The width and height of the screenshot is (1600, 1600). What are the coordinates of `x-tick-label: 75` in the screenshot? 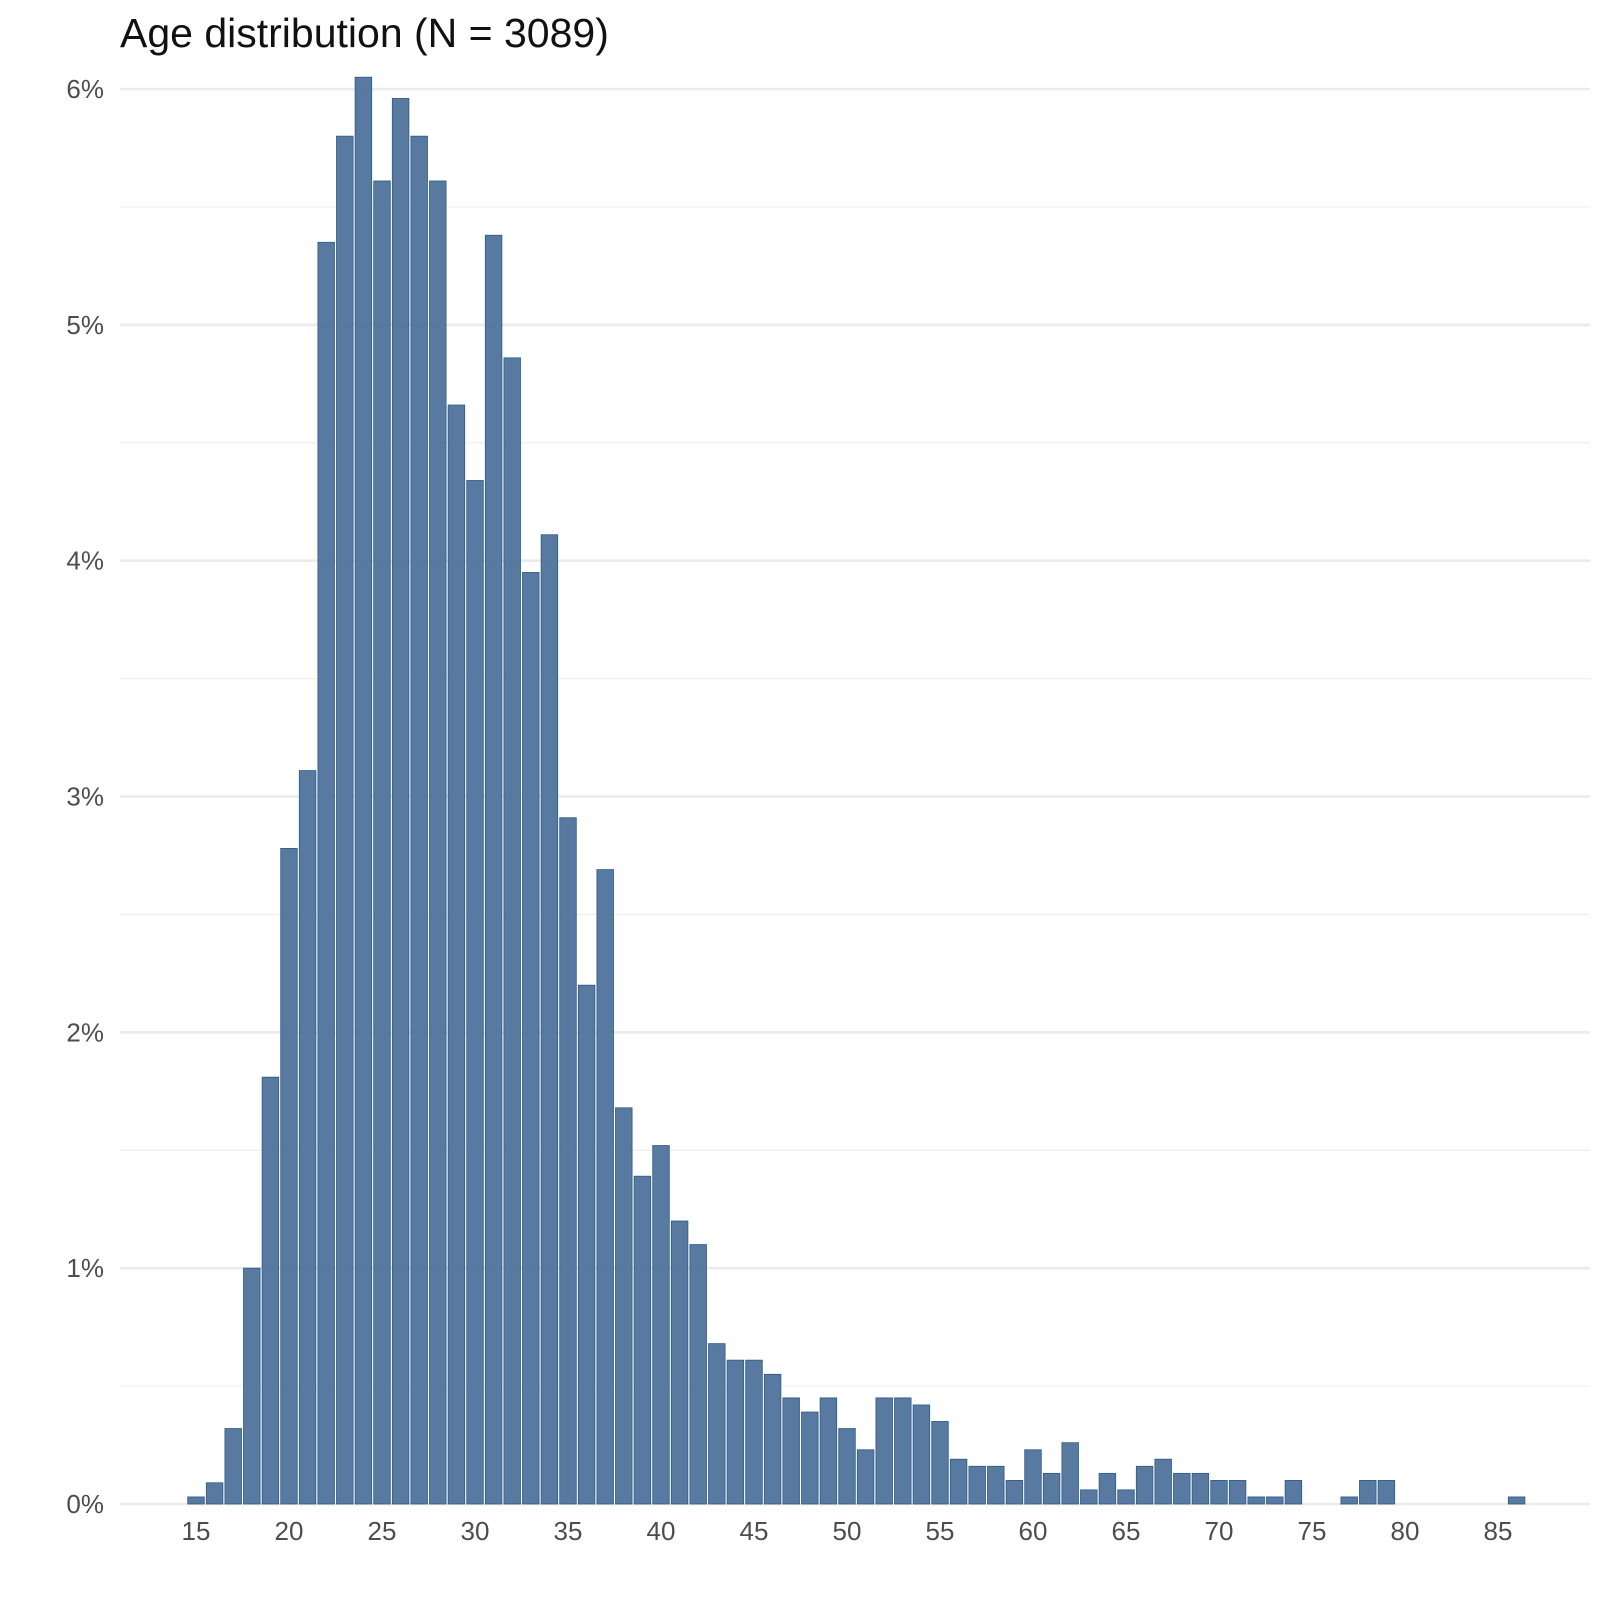 It's located at (1312, 1531).